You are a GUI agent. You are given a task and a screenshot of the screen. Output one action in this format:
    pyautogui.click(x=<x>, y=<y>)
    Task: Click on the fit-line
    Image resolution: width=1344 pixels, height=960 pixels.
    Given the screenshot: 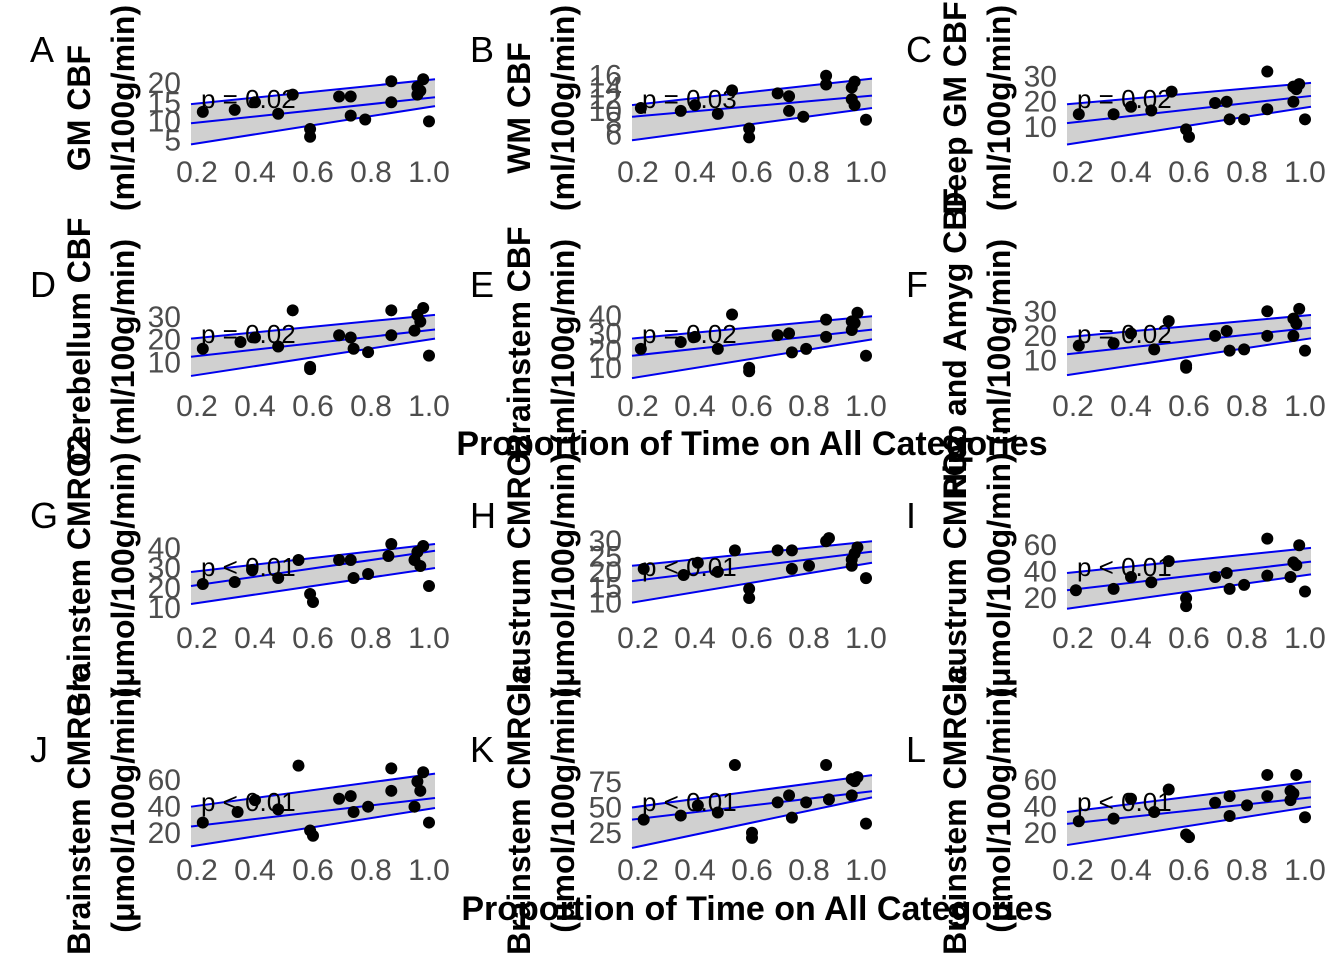 What is the action you would take?
    pyautogui.click(x=752, y=566)
    